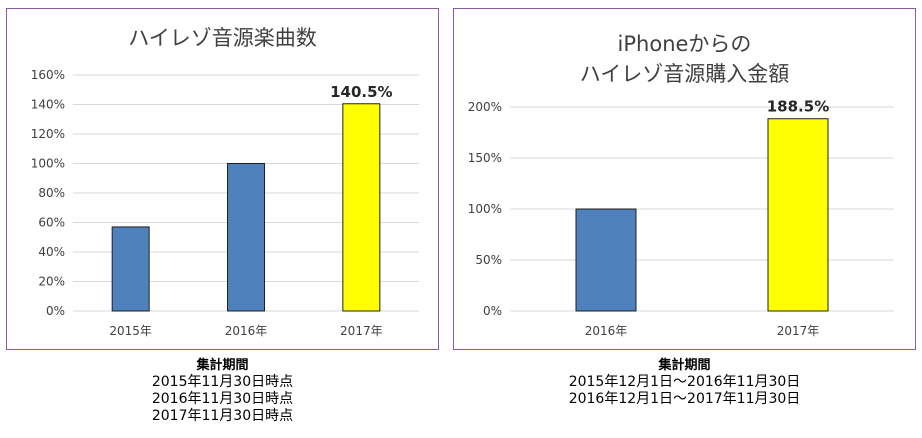  What do you see at coordinates (48, 105) in the screenshot?
I see `y-tick-label: 140%` at bounding box center [48, 105].